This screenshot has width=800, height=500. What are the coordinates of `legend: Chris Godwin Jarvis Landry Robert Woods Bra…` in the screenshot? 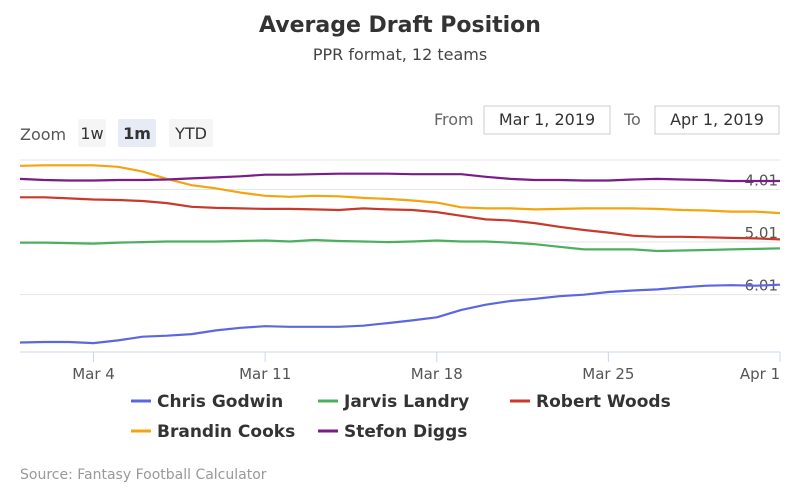 It's located at (401, 417).